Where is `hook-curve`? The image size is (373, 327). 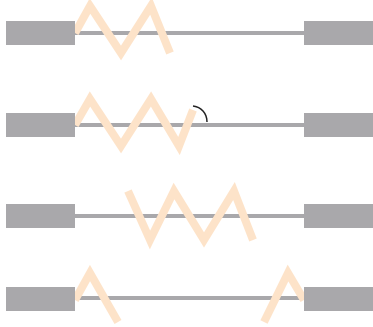
hook-curve is located at coordinates (200, 114).